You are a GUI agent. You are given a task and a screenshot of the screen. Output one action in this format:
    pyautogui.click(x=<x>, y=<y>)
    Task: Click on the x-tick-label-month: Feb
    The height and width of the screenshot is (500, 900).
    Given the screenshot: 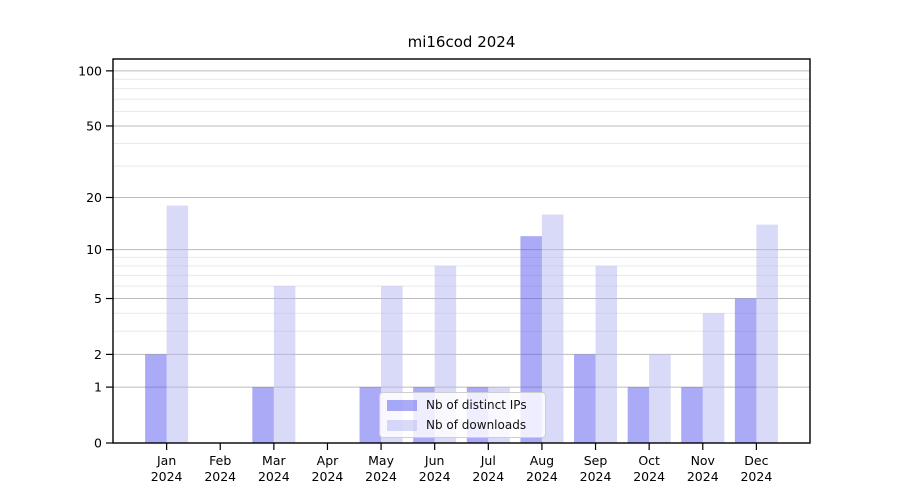 What is the action you would take?
    pyautogui.click(x=220, y=460)
    